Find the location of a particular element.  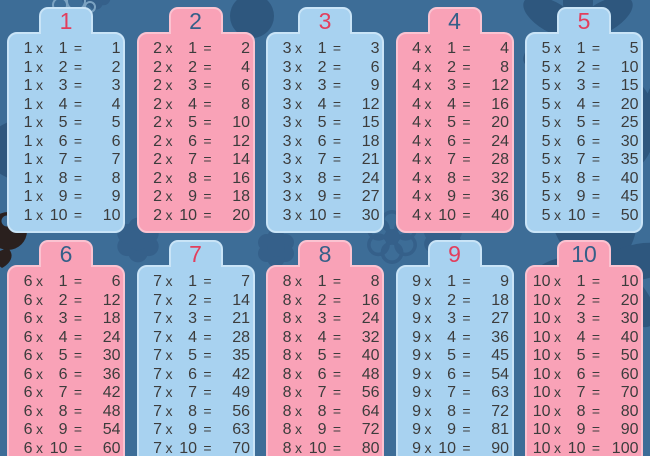

equation-row: 8 x 3 = 24 is located at coordinates (325, 318).